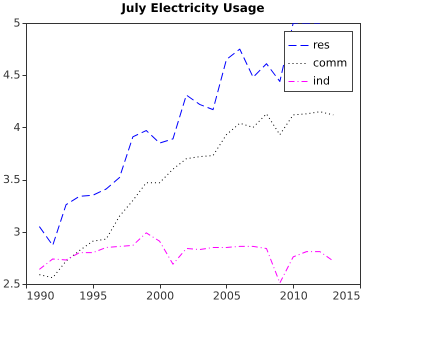 The width and height of the screenshot is (441, 344). I want to click on x-tick-label: 2015, so click(346, 296).